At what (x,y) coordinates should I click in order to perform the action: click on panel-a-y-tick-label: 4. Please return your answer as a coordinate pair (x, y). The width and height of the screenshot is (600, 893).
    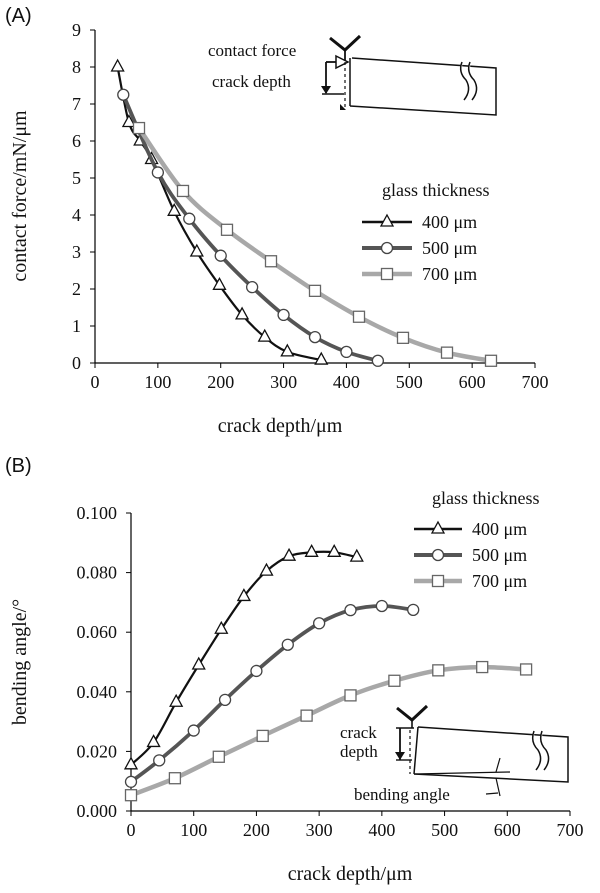
    Looking at the image, I should click on (76, 215).